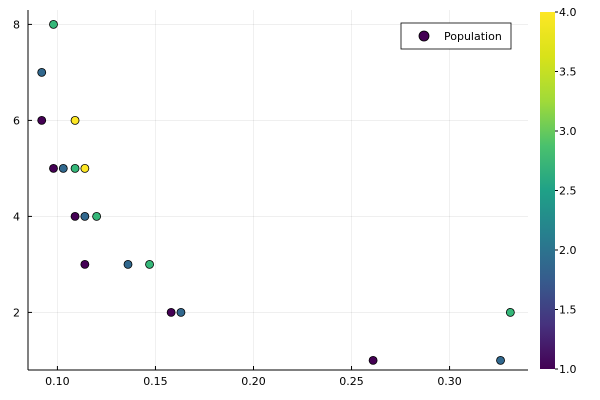 This screenshot has width=600, height=400. I want to click on colorbar-tick-label: 3.5, so click(568, 72).